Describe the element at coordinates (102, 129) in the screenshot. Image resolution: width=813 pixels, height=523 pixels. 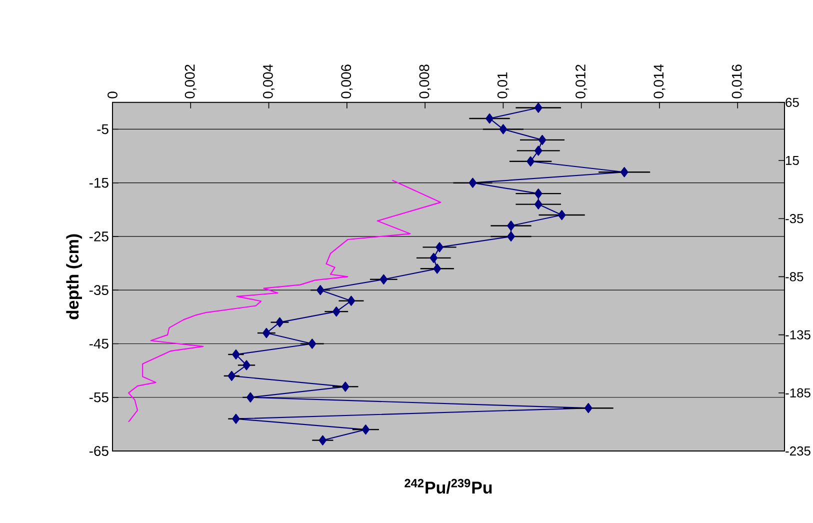
I see `y-tick-label: -5` at that location.